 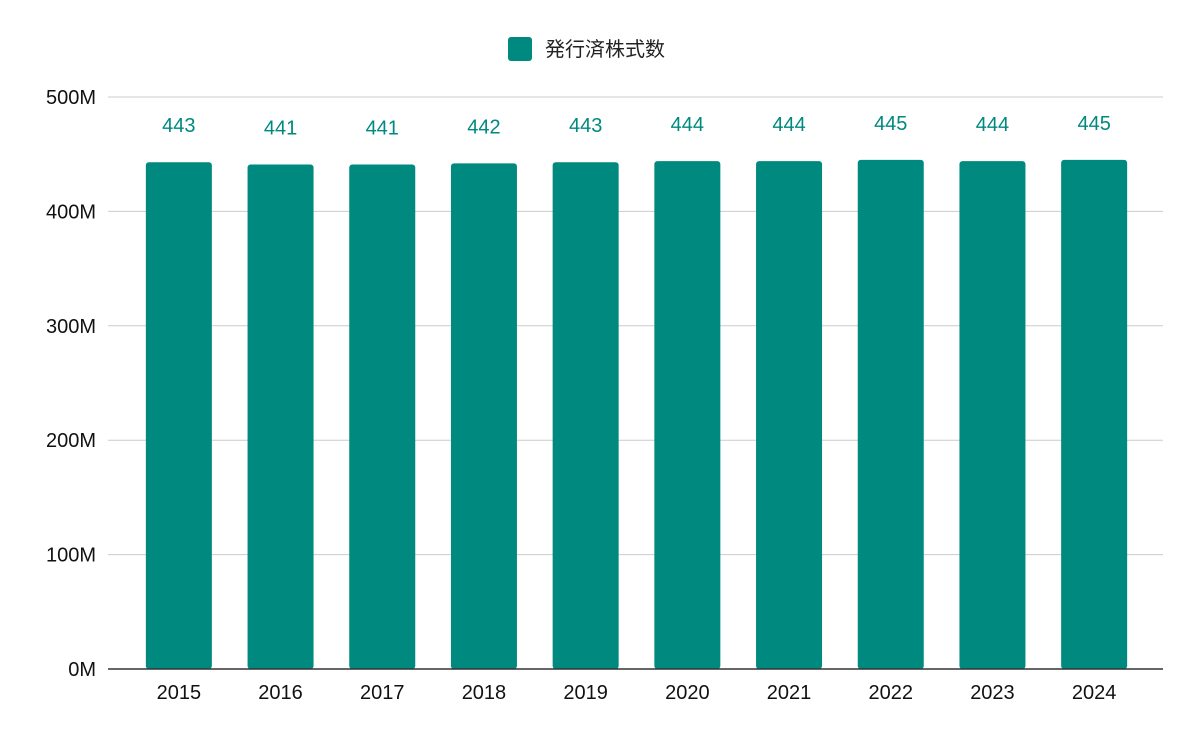 What do you see at coordinates (585, 693) in the screenshot?
I see `x-tick-label-2019: 2019` at bounding box center [585, 693].